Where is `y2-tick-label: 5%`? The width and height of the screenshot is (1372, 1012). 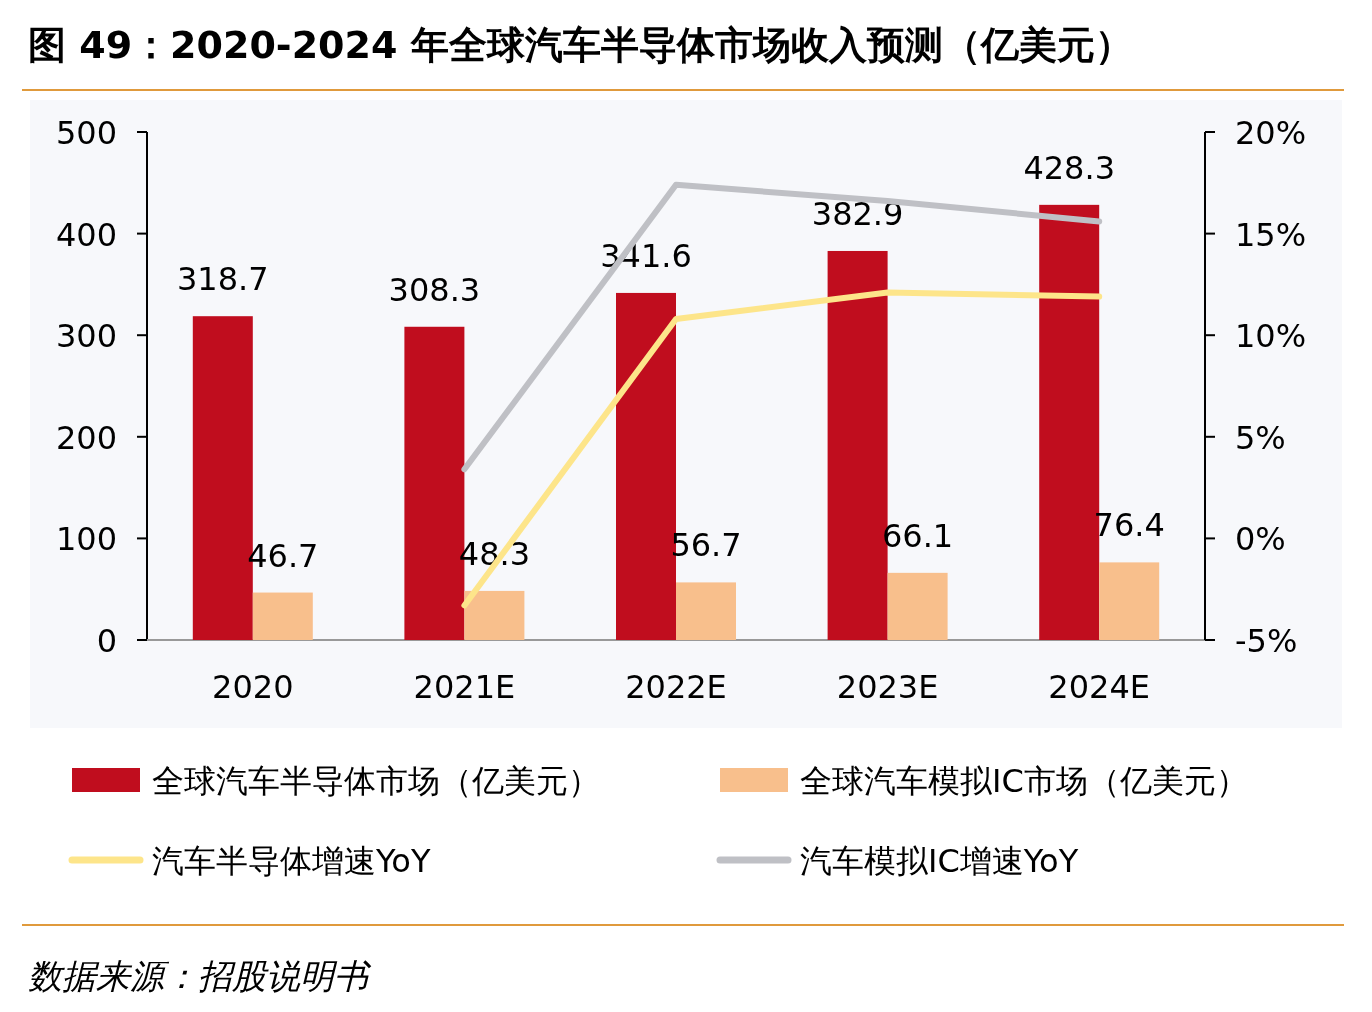
y2-tick-label: 5% is located at coordinates (1260, 437).